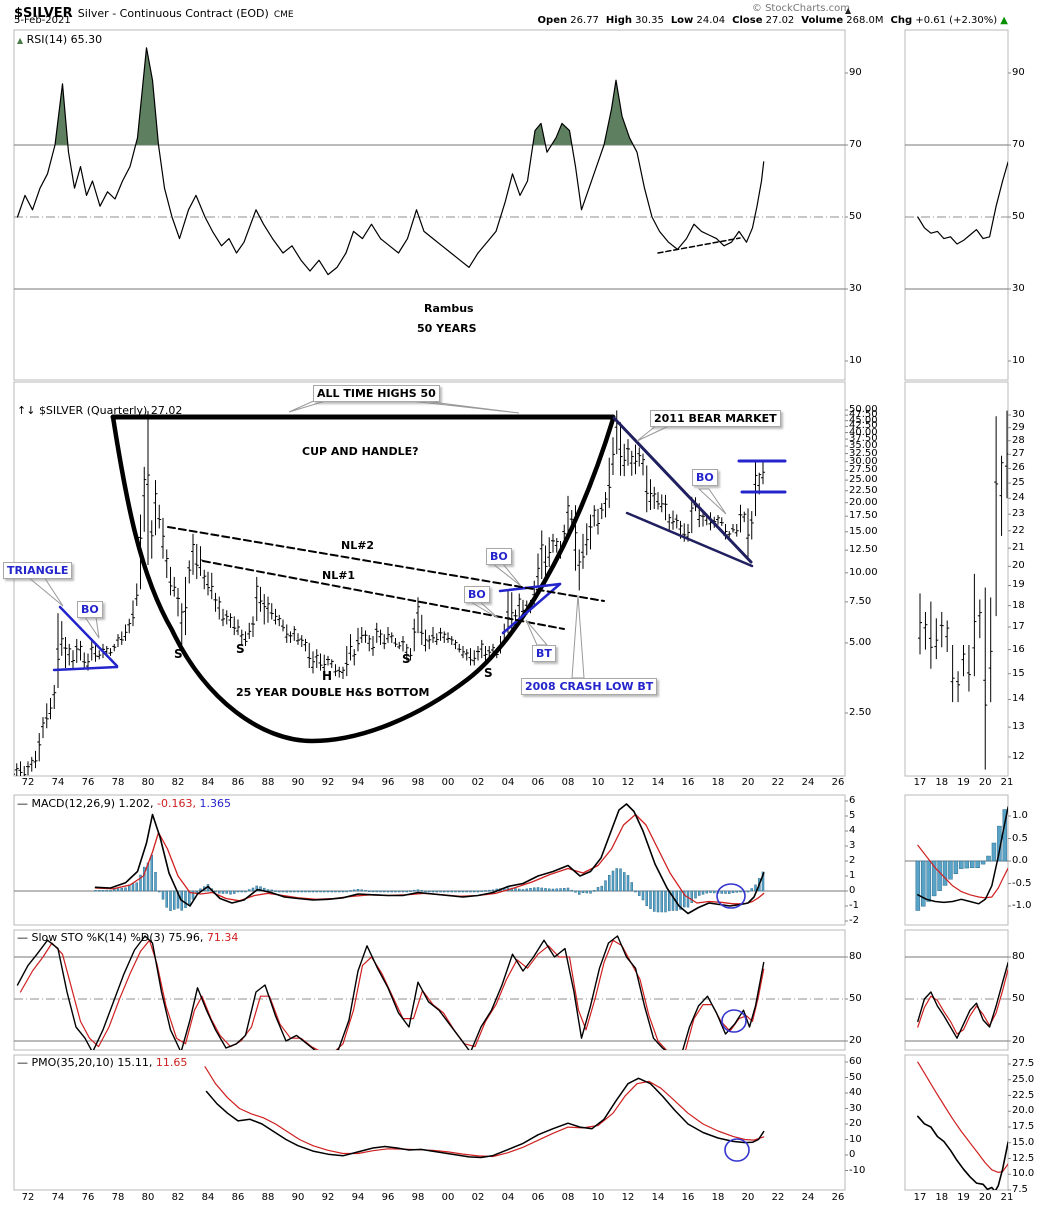 This screenshot has width=1050, height=1207. What do you see at coordinates (1018, 468) in the screenshot?
I see `y-axis-label: 26` at bounding box center [1018, 468].